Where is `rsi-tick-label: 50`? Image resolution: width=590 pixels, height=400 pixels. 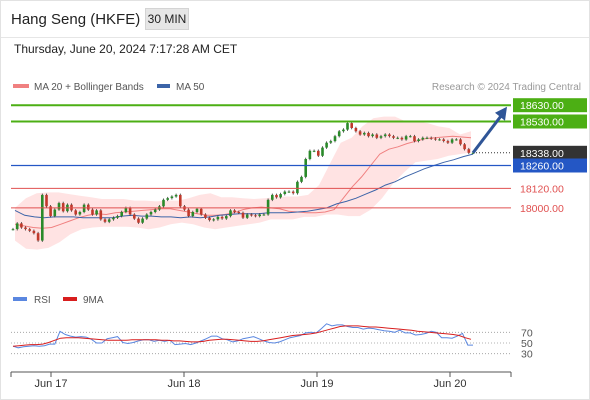
rsi-tick-label: 50 is located at coordinates (527, 344).